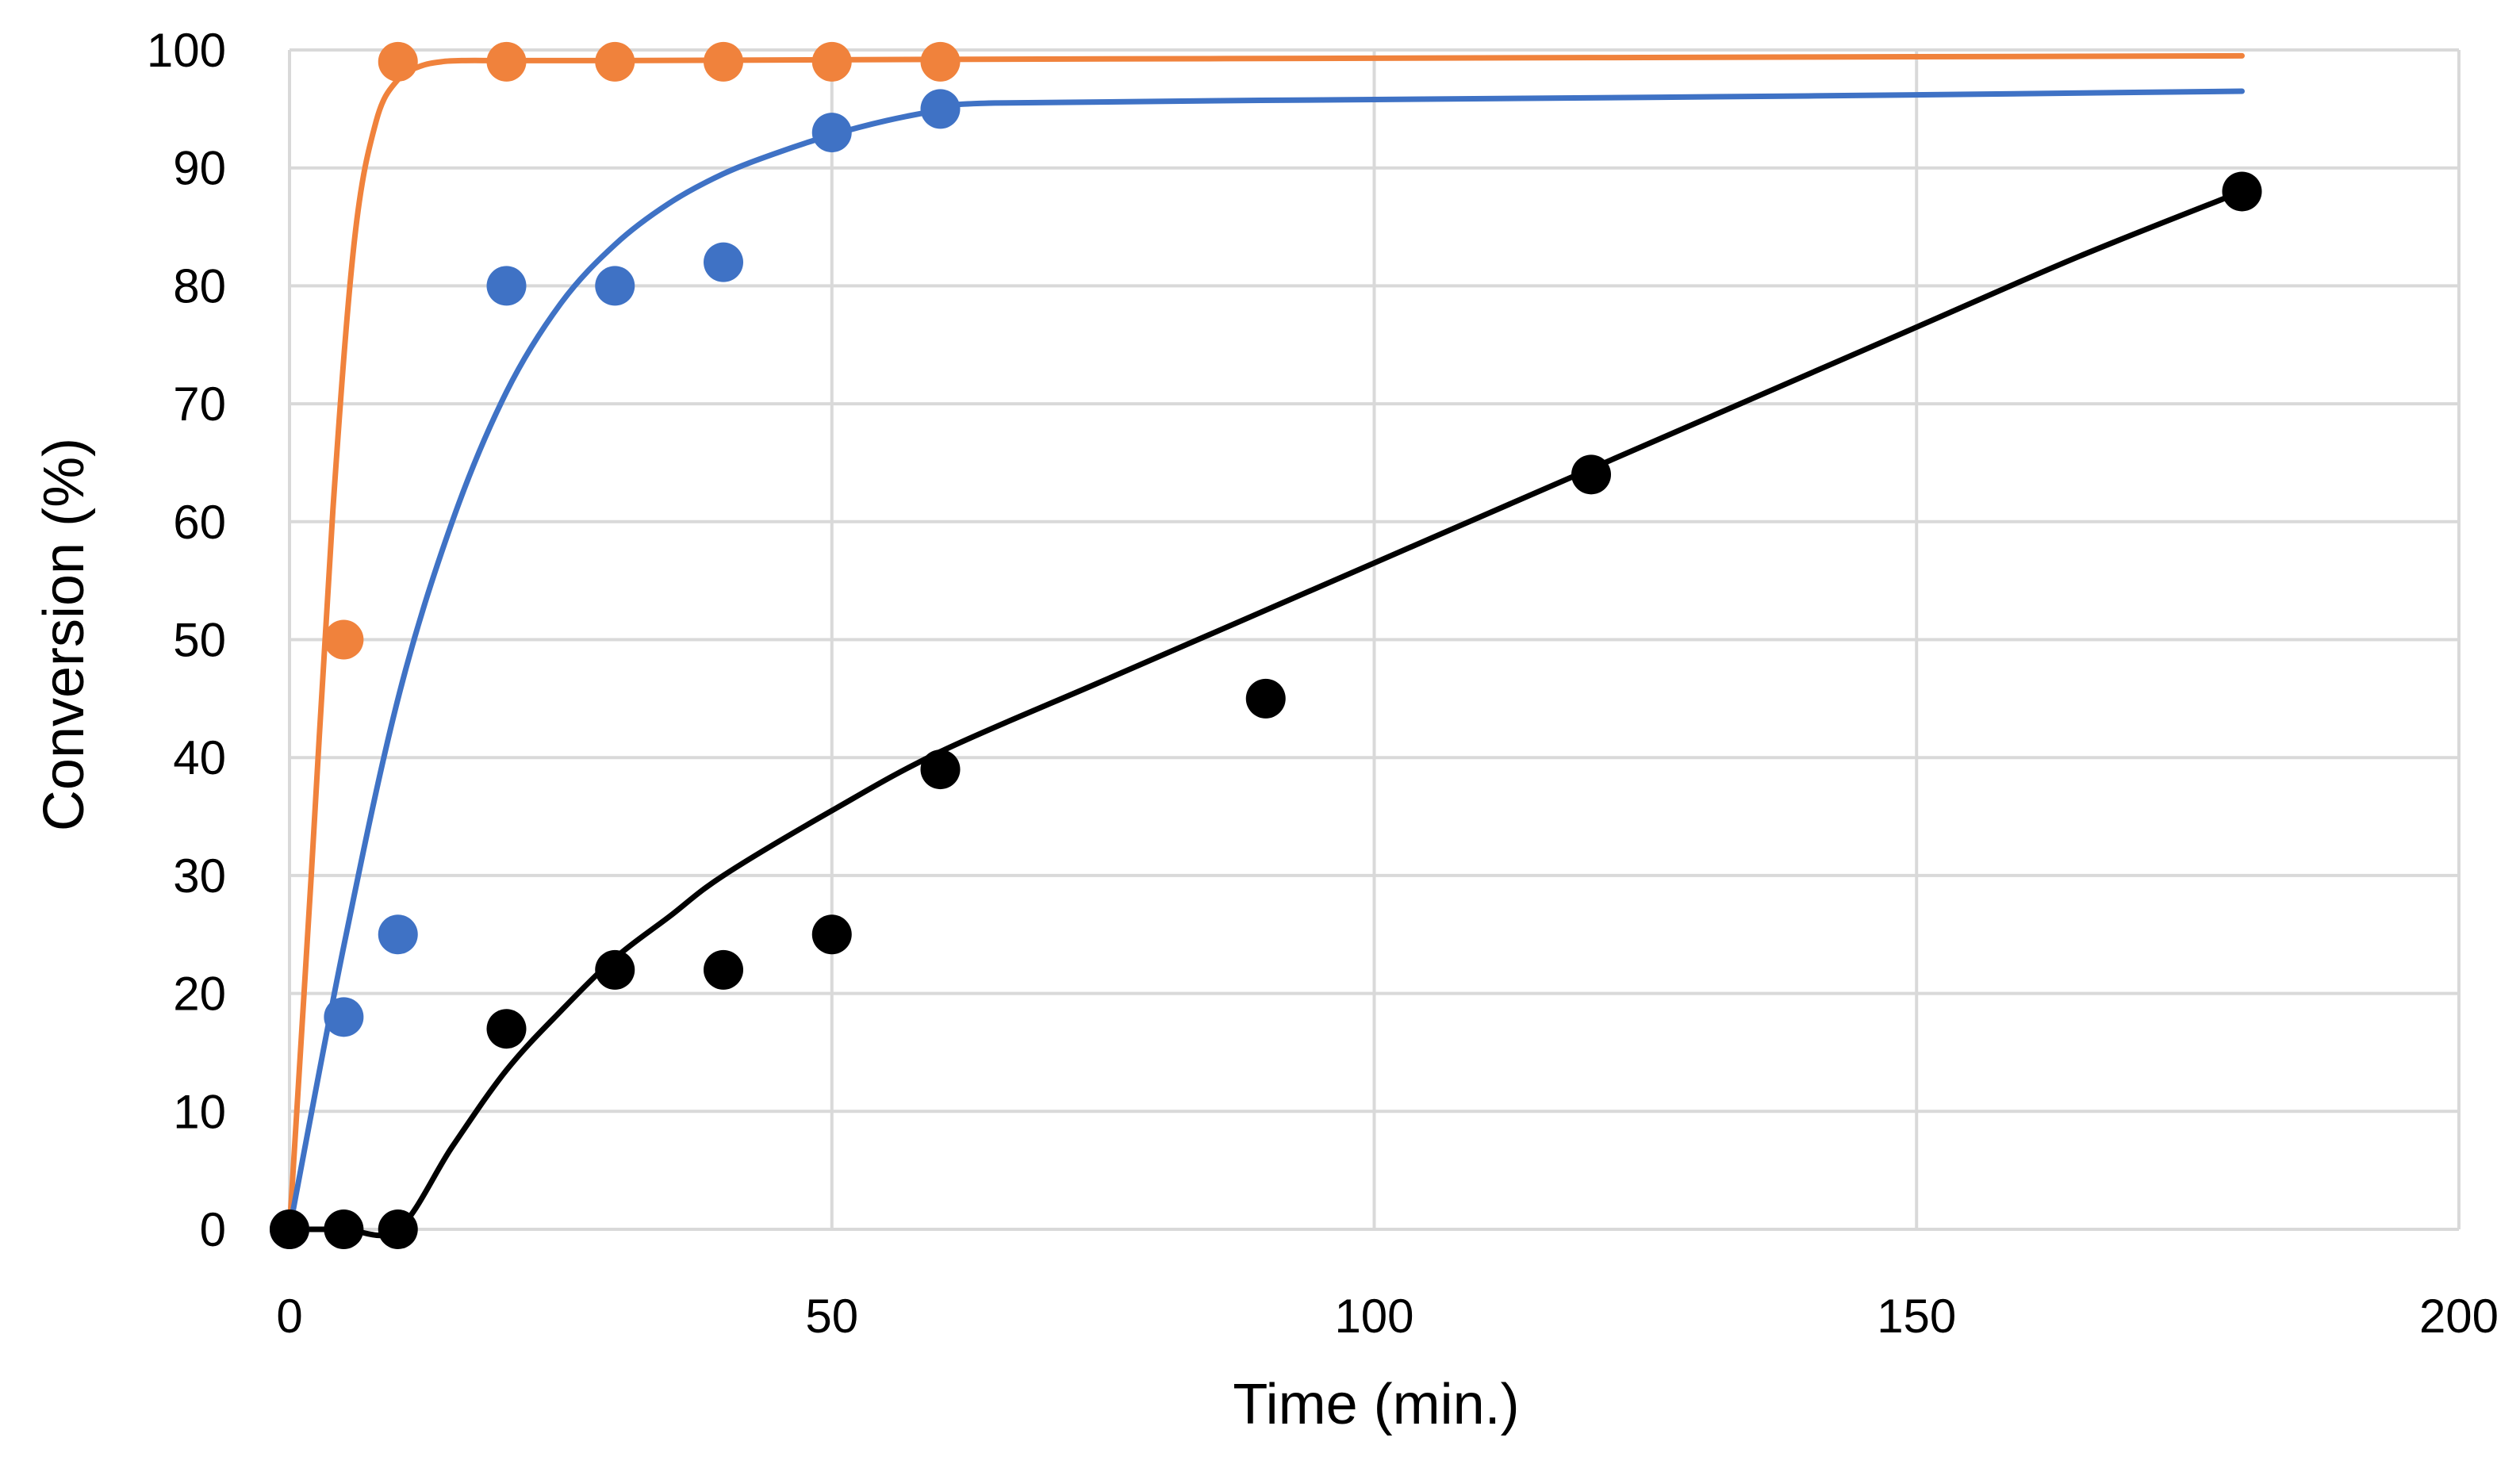  What do you see at coordinates (2459, 1317) in the screenshot?
I see `x-tick-label-200: 200` at bounding box center [2459, 1317].